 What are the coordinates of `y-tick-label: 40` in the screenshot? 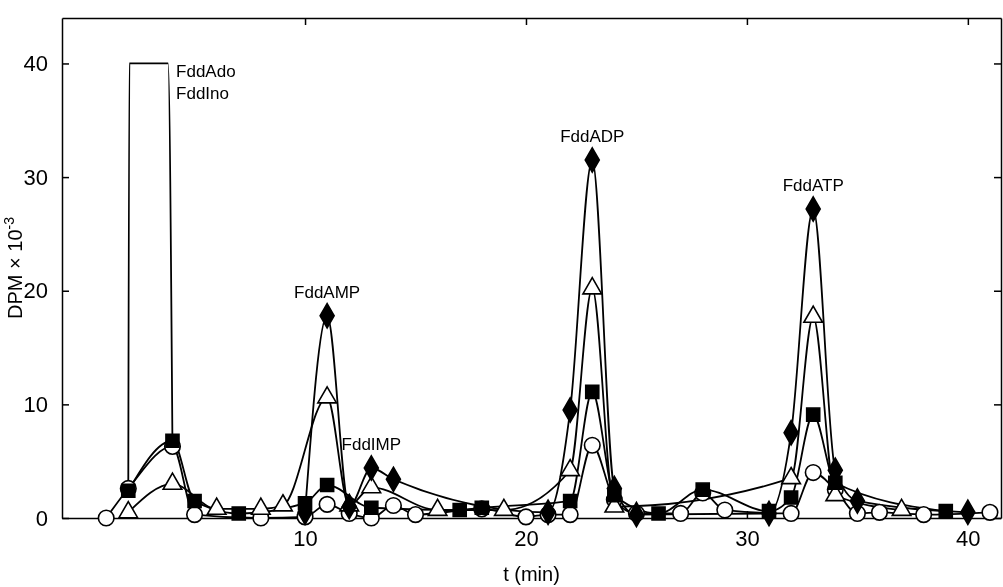 It's located at (35, 63).